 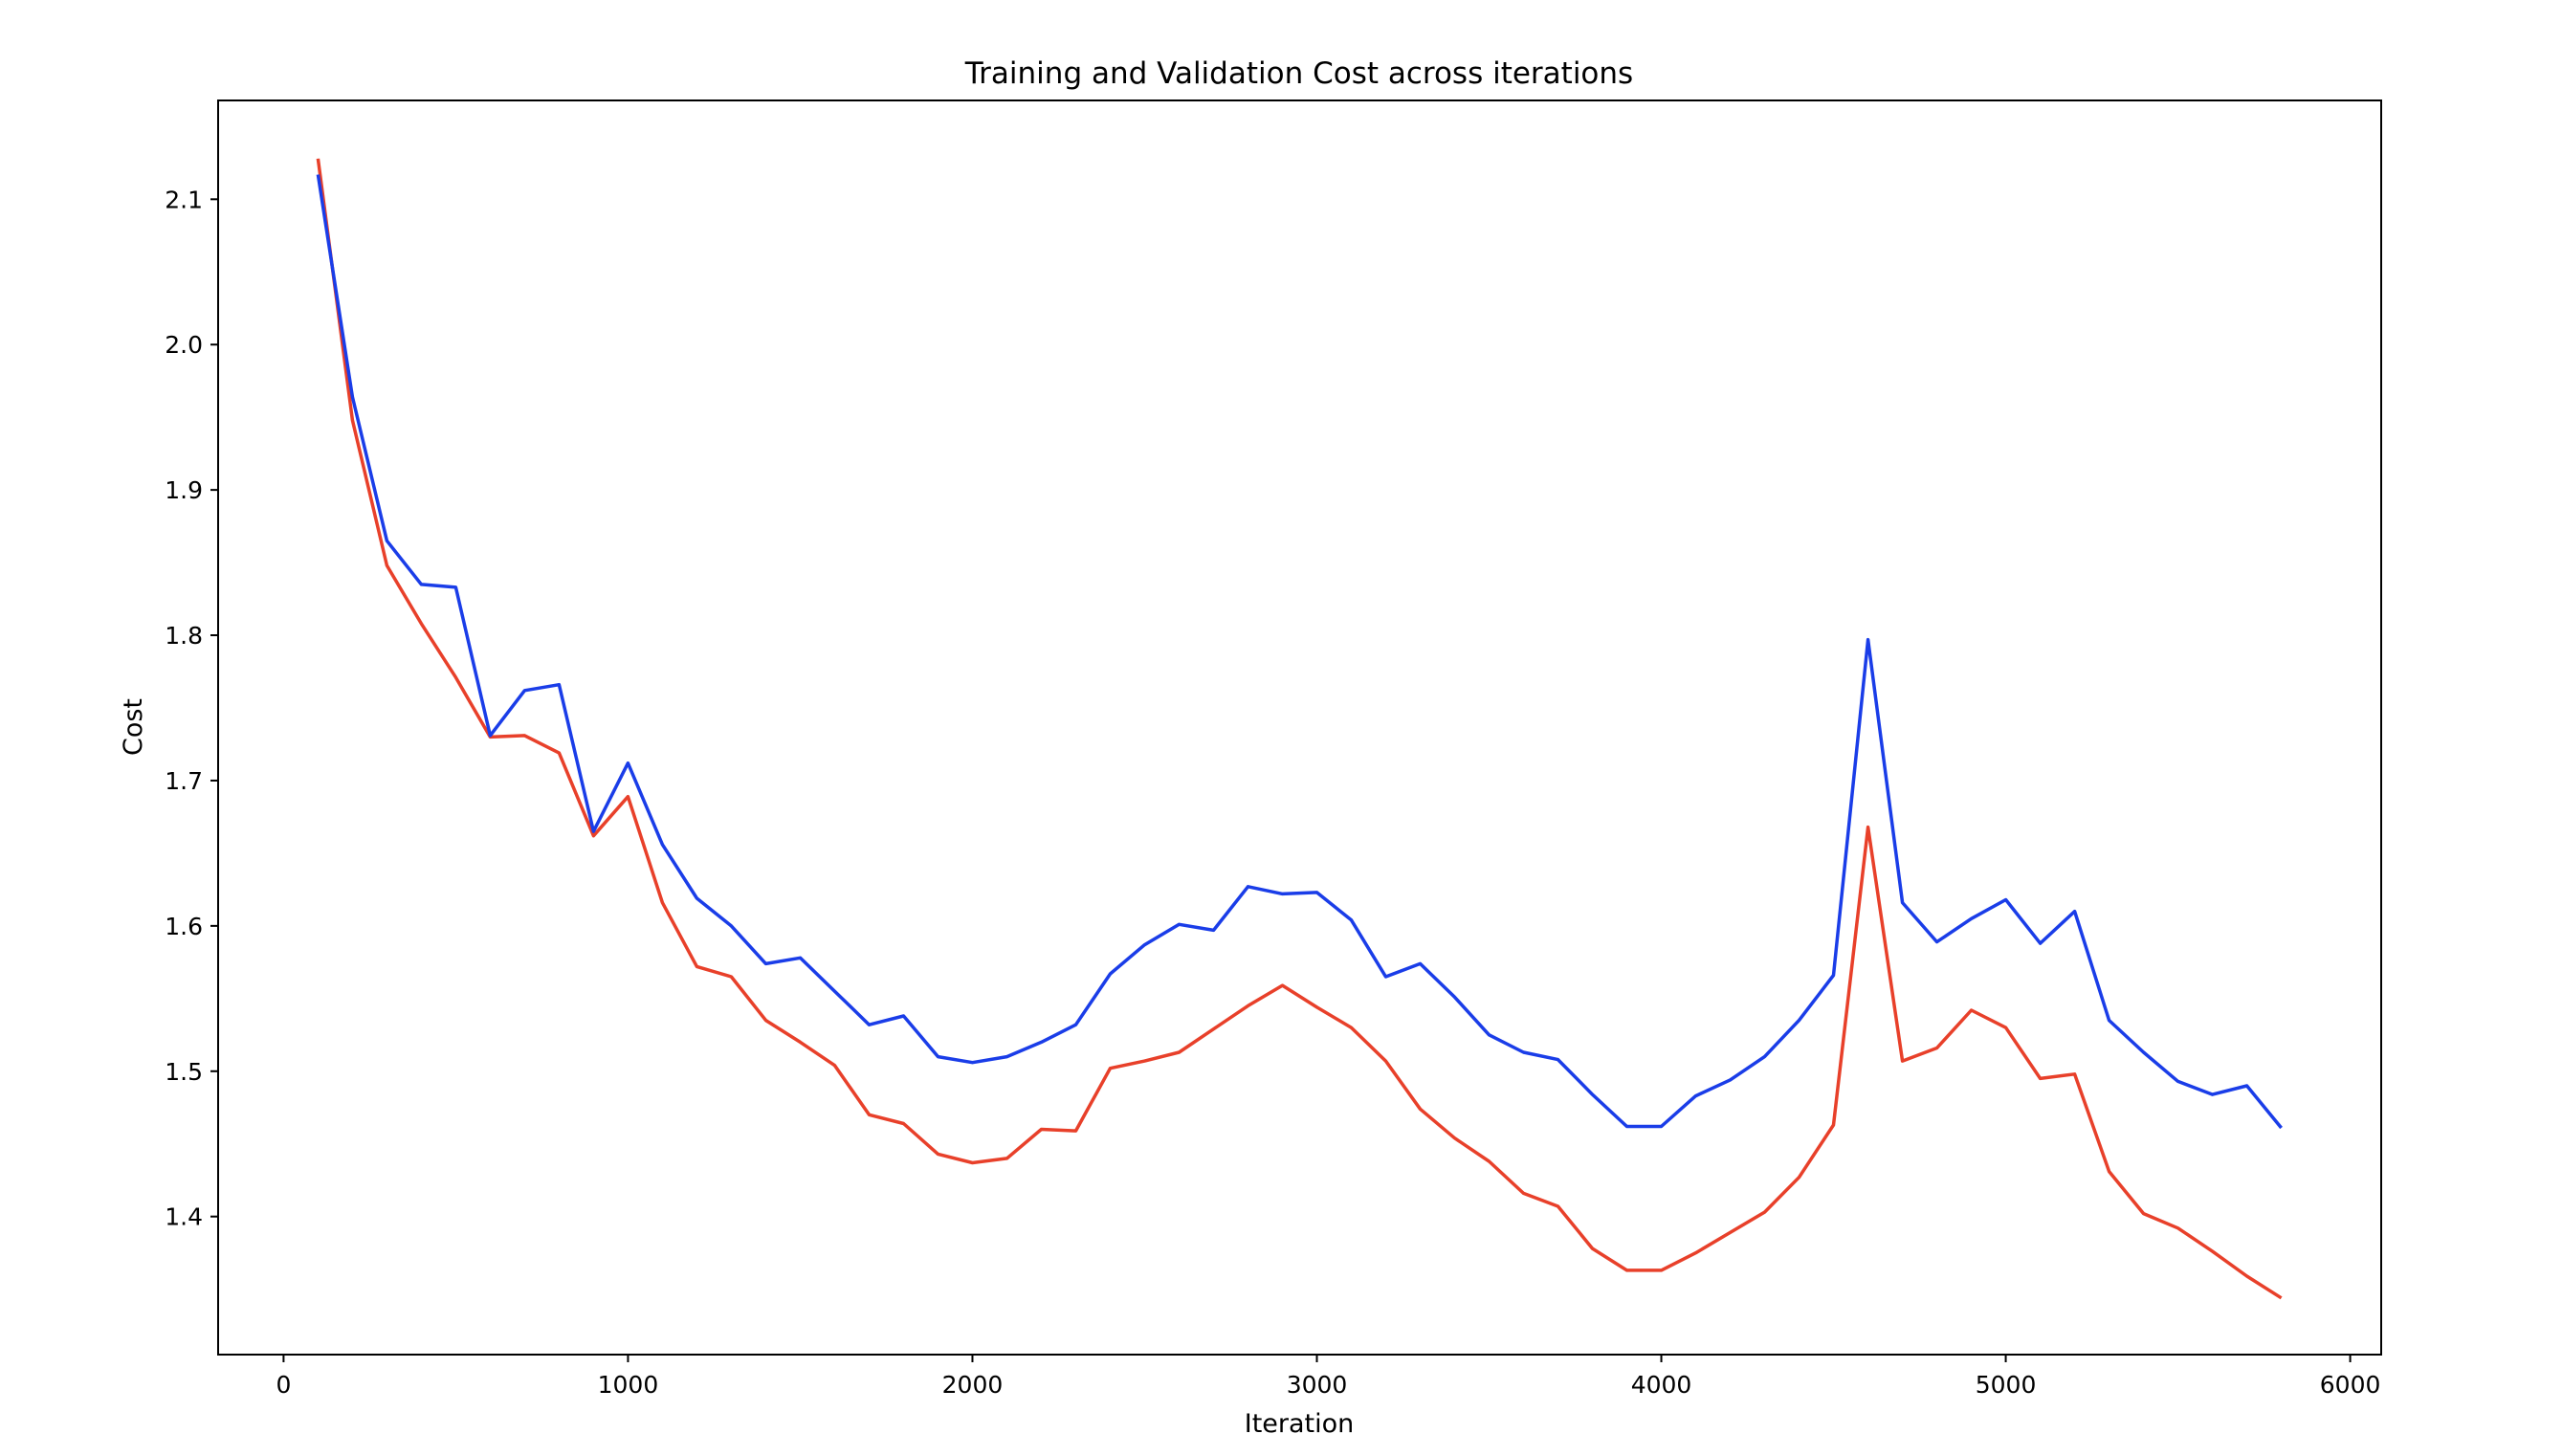 What do you see at coordinates (184, 490) in the screenshot?
I see `y-tick-label: 1.9` at bounding box center [184, 490].